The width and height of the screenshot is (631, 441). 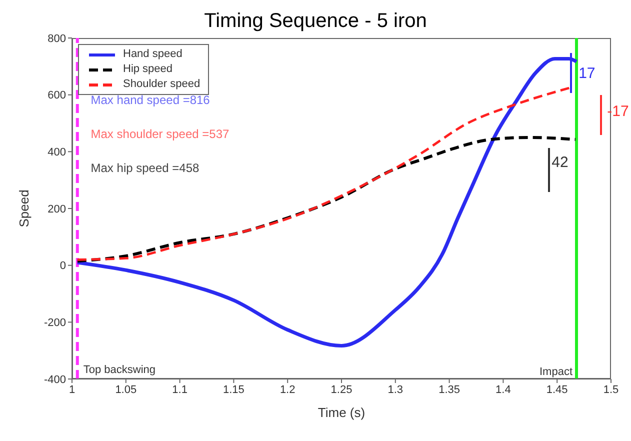 I want to click on annotation: Max hip speed =458, so click(x=145, y=167).